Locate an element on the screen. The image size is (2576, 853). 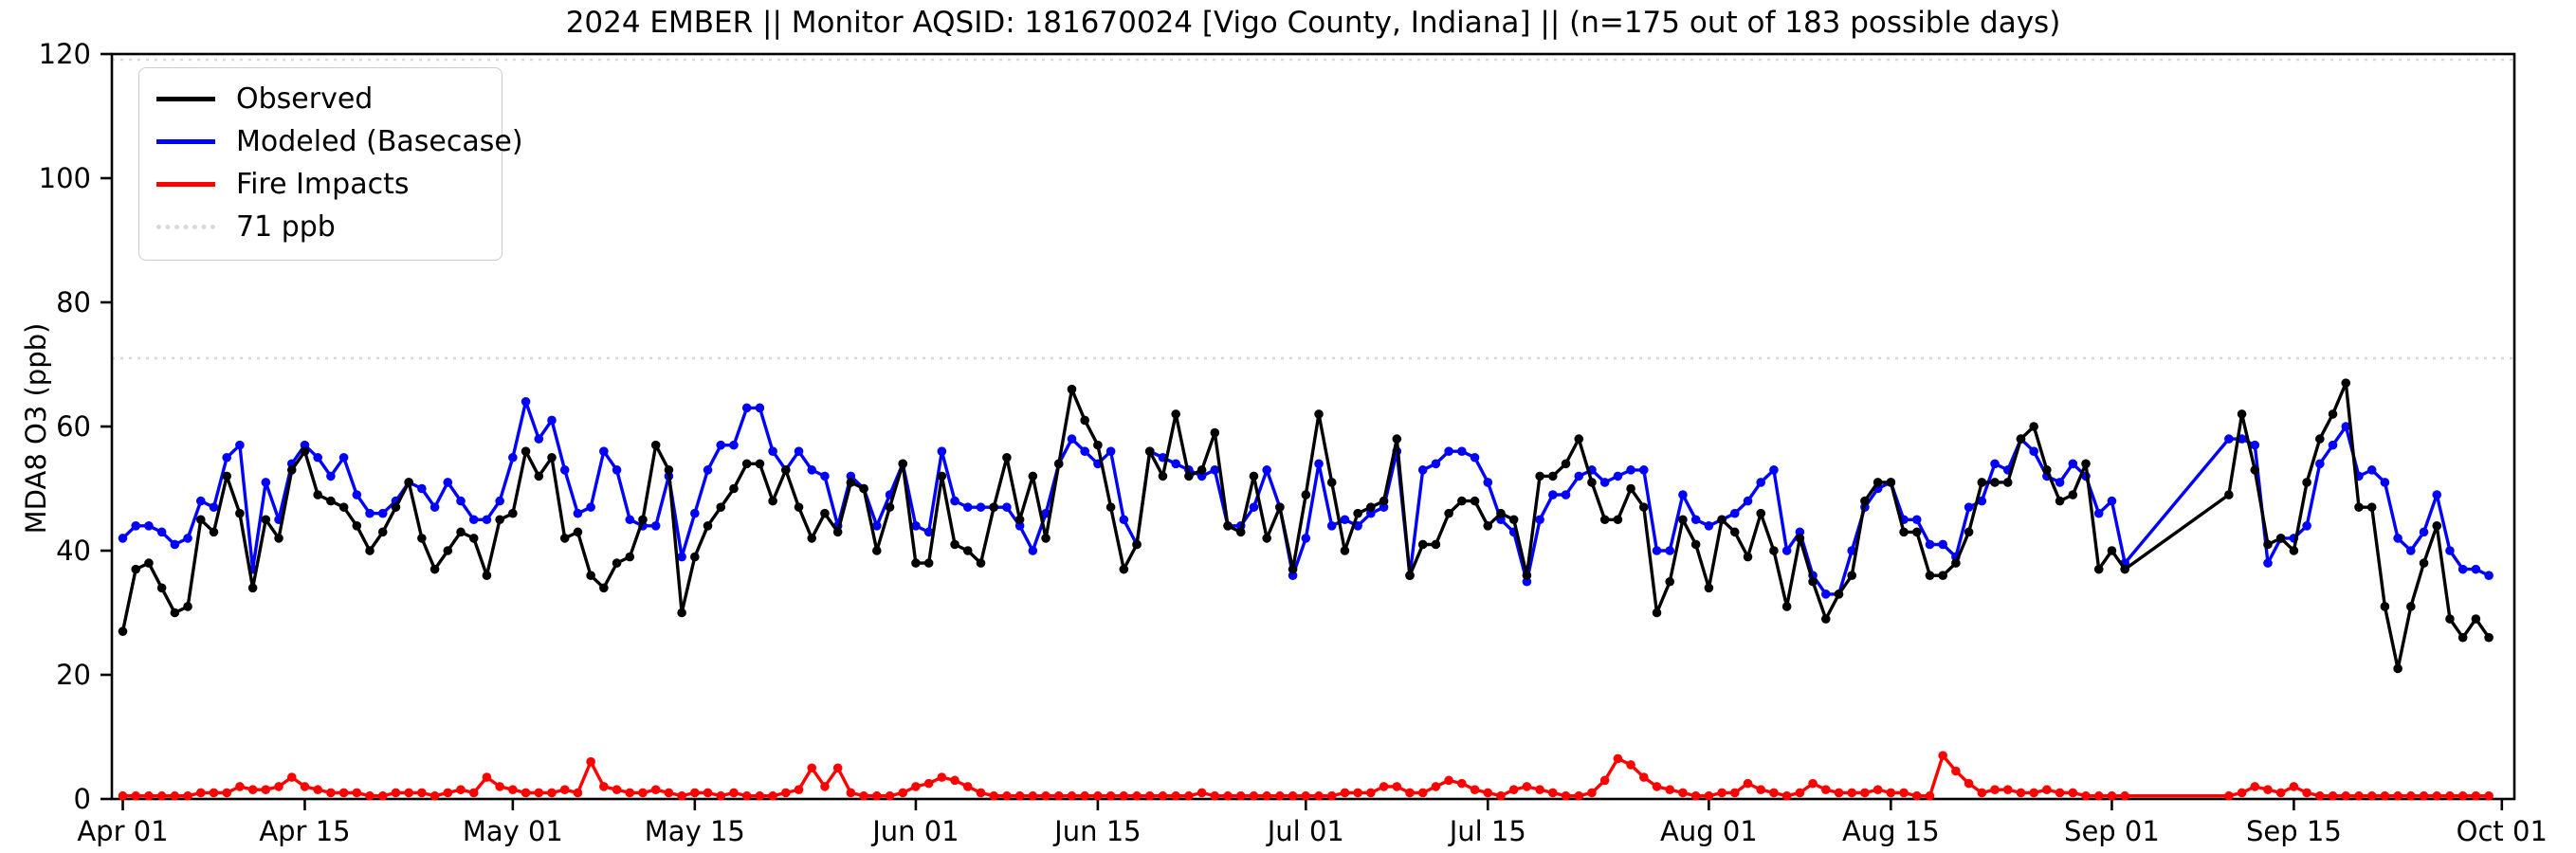
y-tick-label: 120 is located at coordinates (65, 54).